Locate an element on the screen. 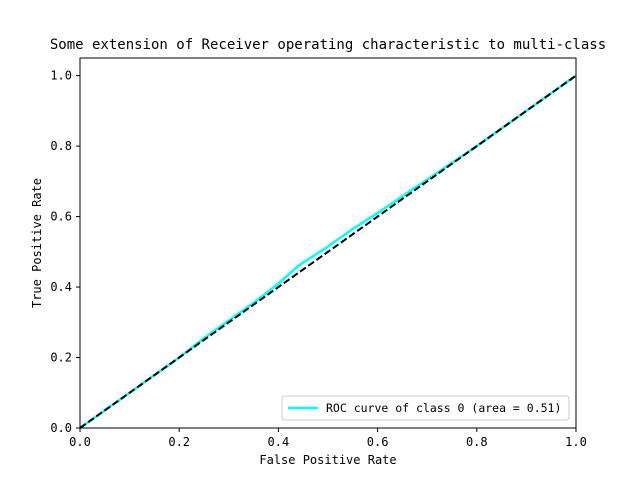 The image size is (640, 480). x-tick-label: 0.4 is located at coordinates (279, 442).